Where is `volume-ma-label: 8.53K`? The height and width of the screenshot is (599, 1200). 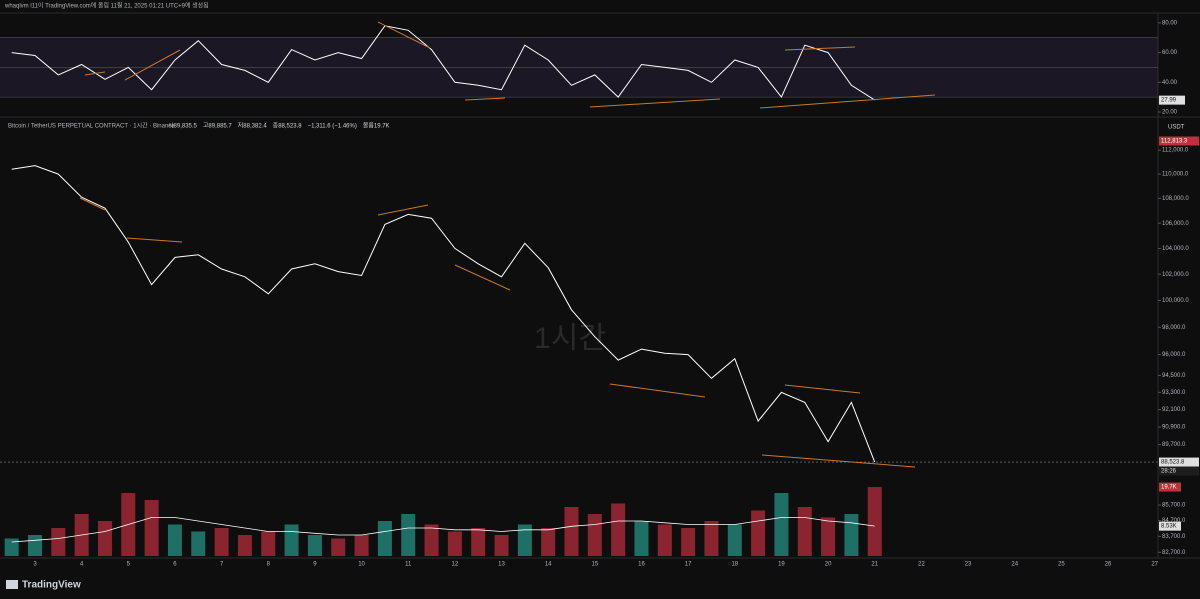 volume-ma-label: 8.53K is located at coordinates (1169, 527).